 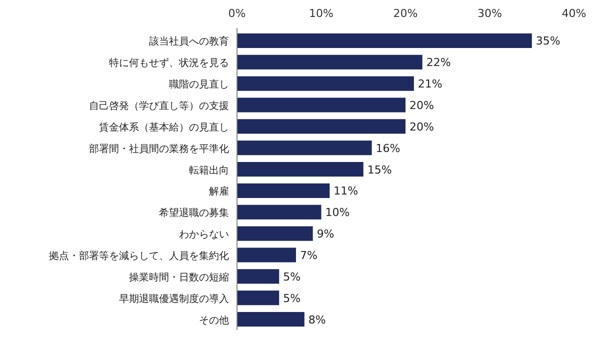 I want to click on y-tick-label: 該当社員への教育, so click(x=189, y=42).